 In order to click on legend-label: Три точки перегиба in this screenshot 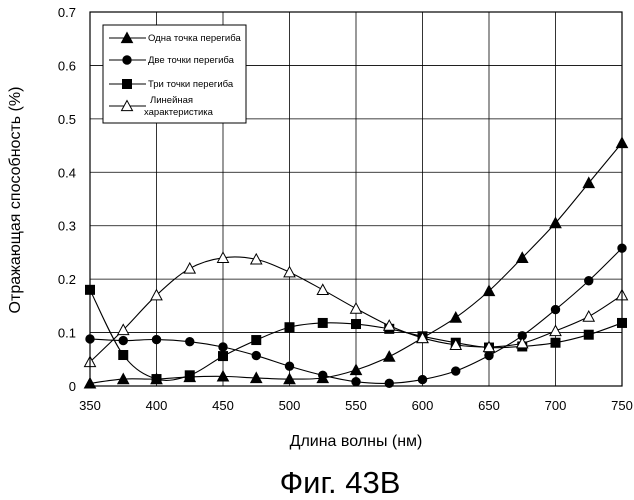, I will do `click(191, 84)`.